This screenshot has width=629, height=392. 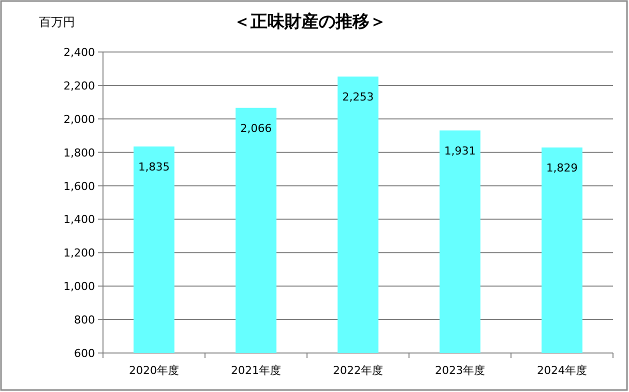 I want to click on x-tick-label: 2021年度, so click(x=256, y=370).